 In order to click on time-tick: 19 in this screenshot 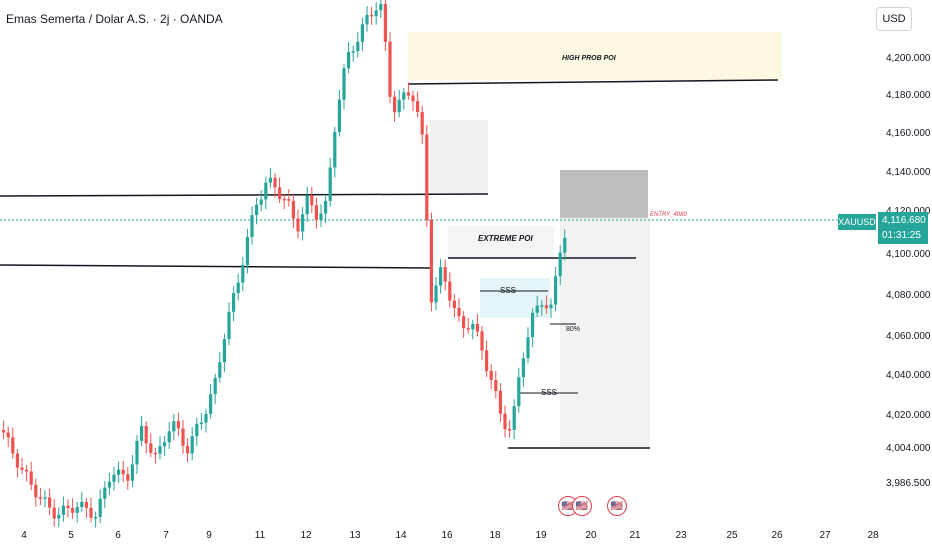, I will do `click(541, 535)`.